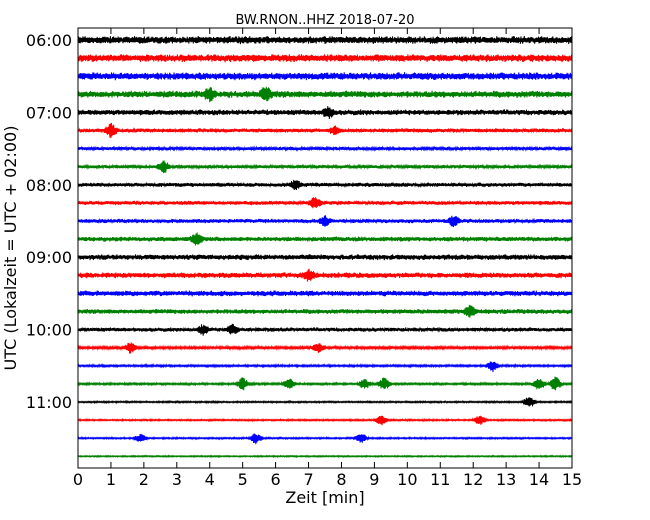 The height and width of the screenshot is (520, 650). What do you see at coordinates (49, 112) in the screenshot?
I see `y-tick-label: 07:00` at bounding box center [49, 112].